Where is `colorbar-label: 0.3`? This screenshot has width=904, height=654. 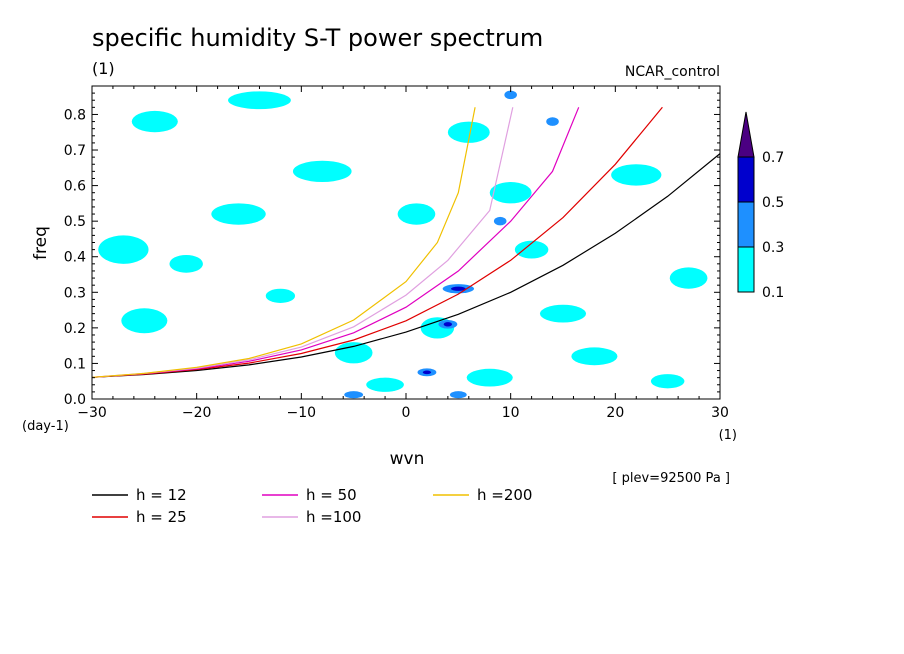
colorbar-label: 0.3 is located at coordinates (773, 248).